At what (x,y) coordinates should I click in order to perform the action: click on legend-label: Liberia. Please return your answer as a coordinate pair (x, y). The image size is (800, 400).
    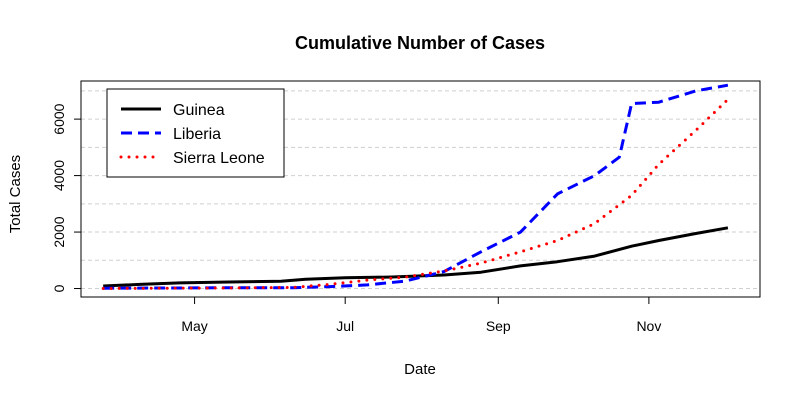
    Looking at the image, I should click on (197, 134).